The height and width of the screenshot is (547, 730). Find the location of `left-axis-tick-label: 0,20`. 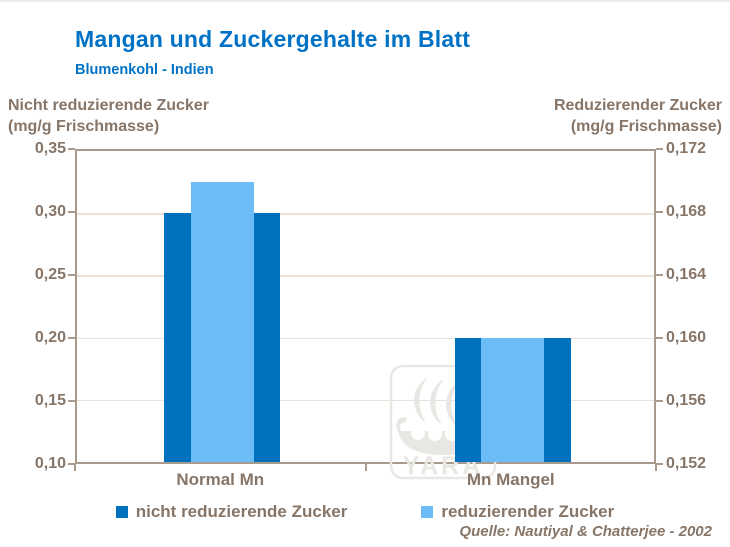

left-axis-tick-label: 0,20 is located at coordinates (50, 337).